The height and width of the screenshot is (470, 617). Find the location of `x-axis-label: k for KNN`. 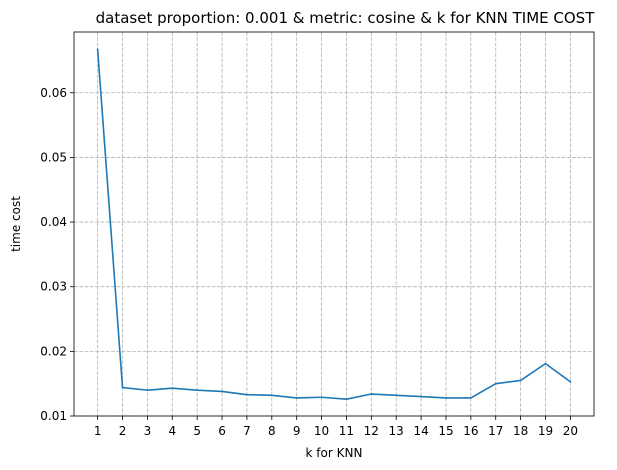

x-axis-label: k for KNN is located at coordinates (334, 453).